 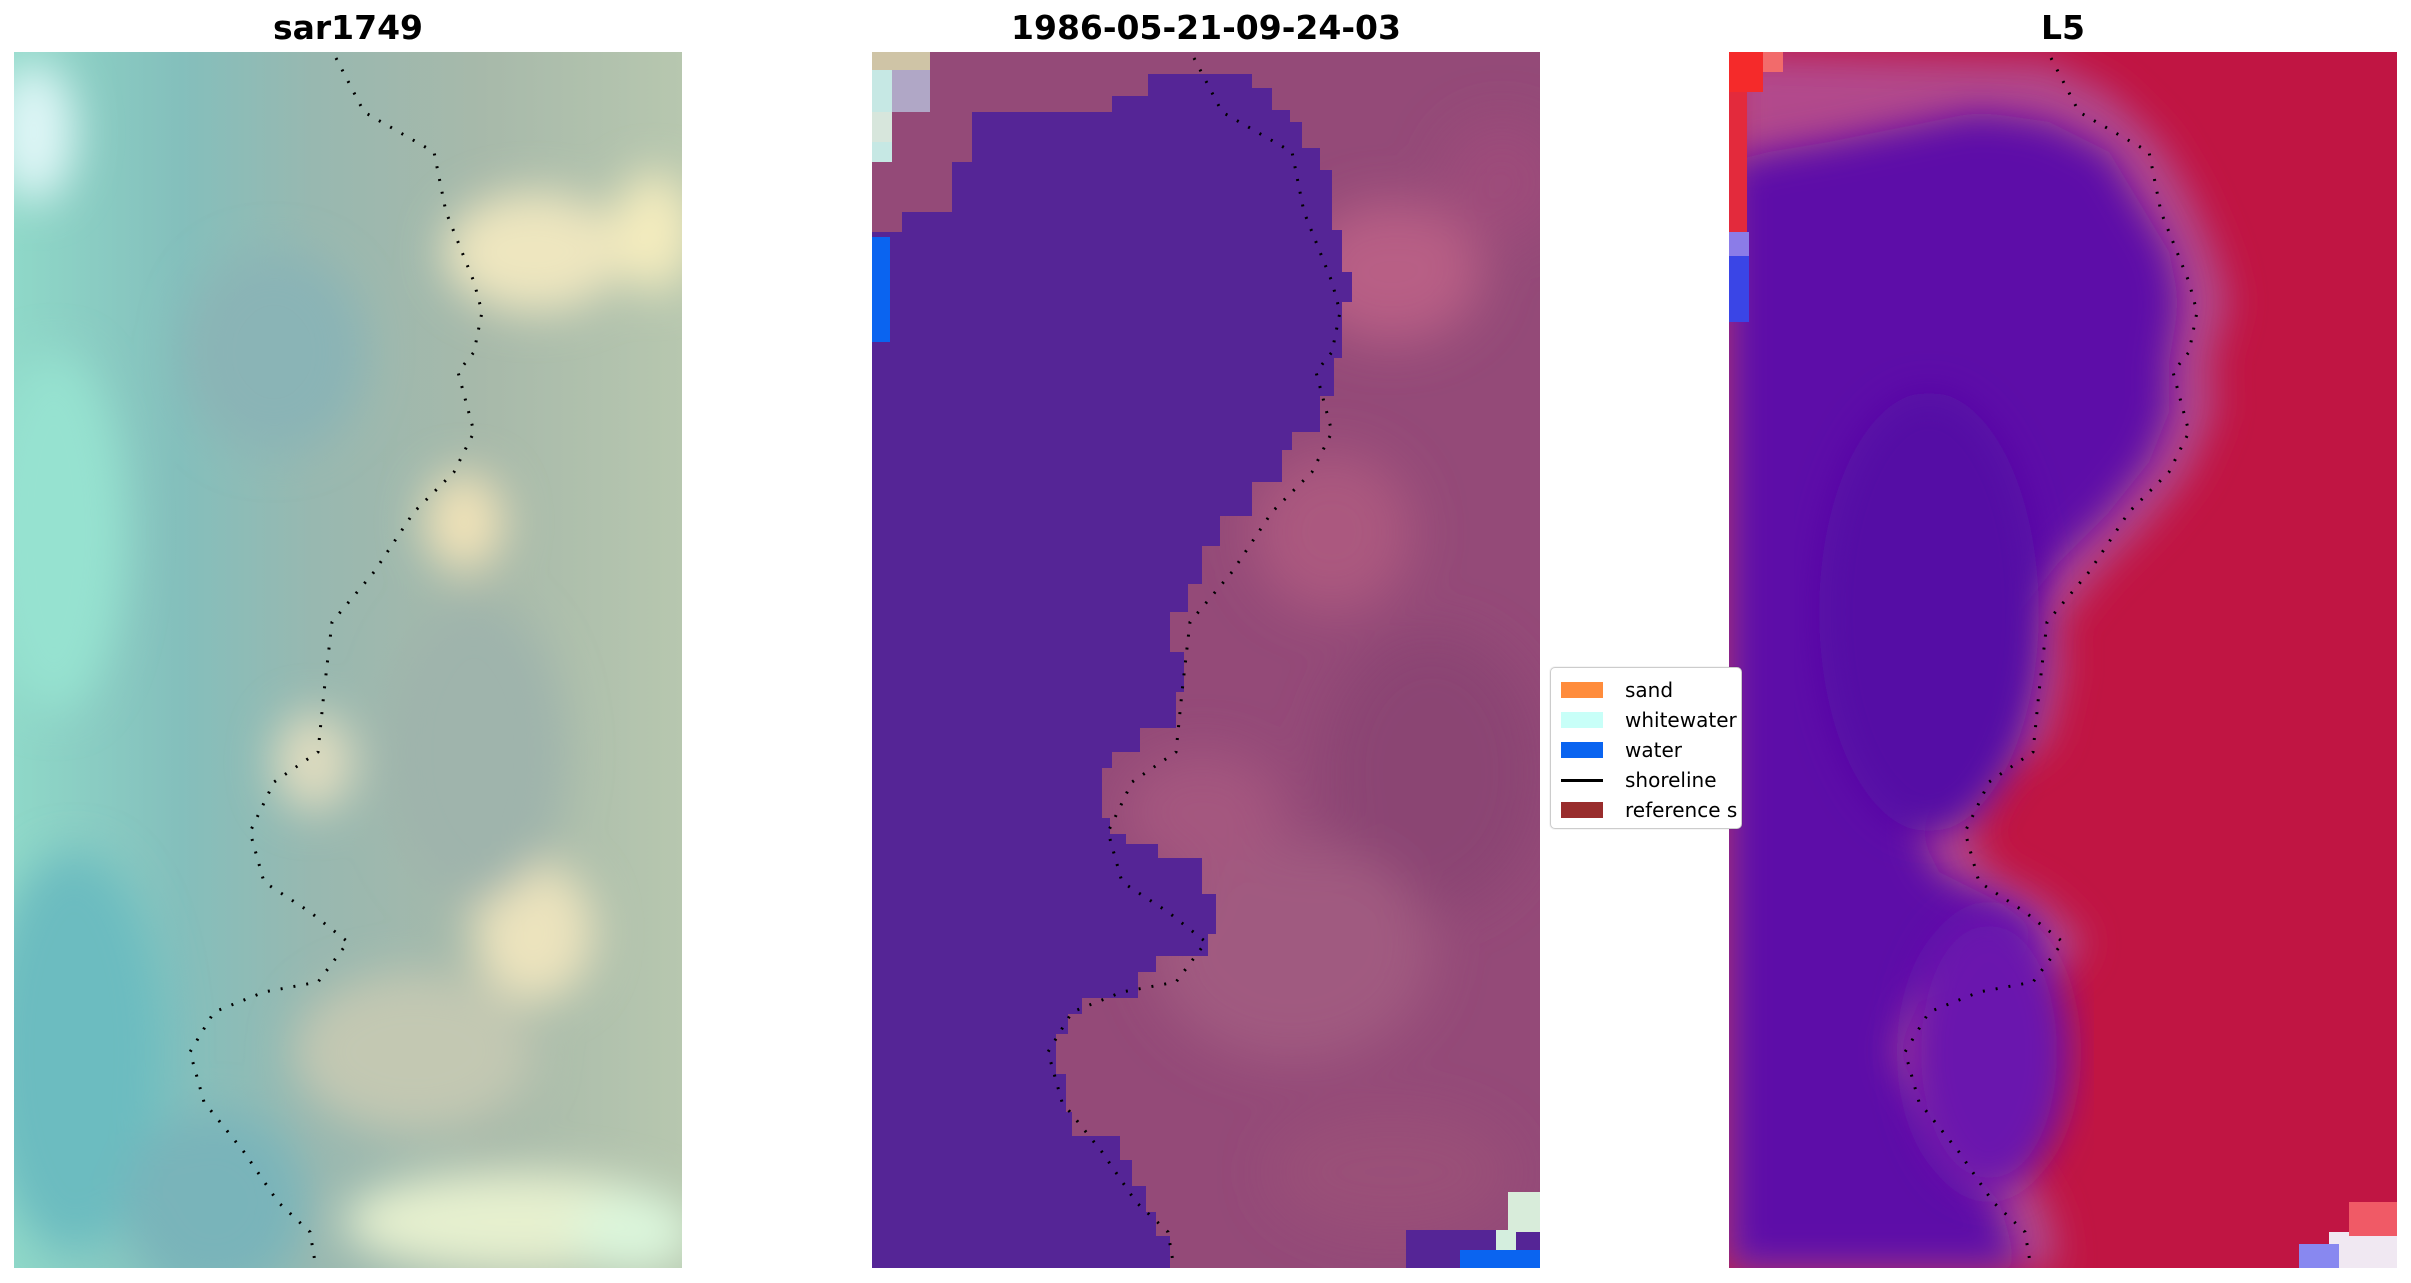 I want to click on legend-item-reference: reference s, so click(x=1649, y=810).